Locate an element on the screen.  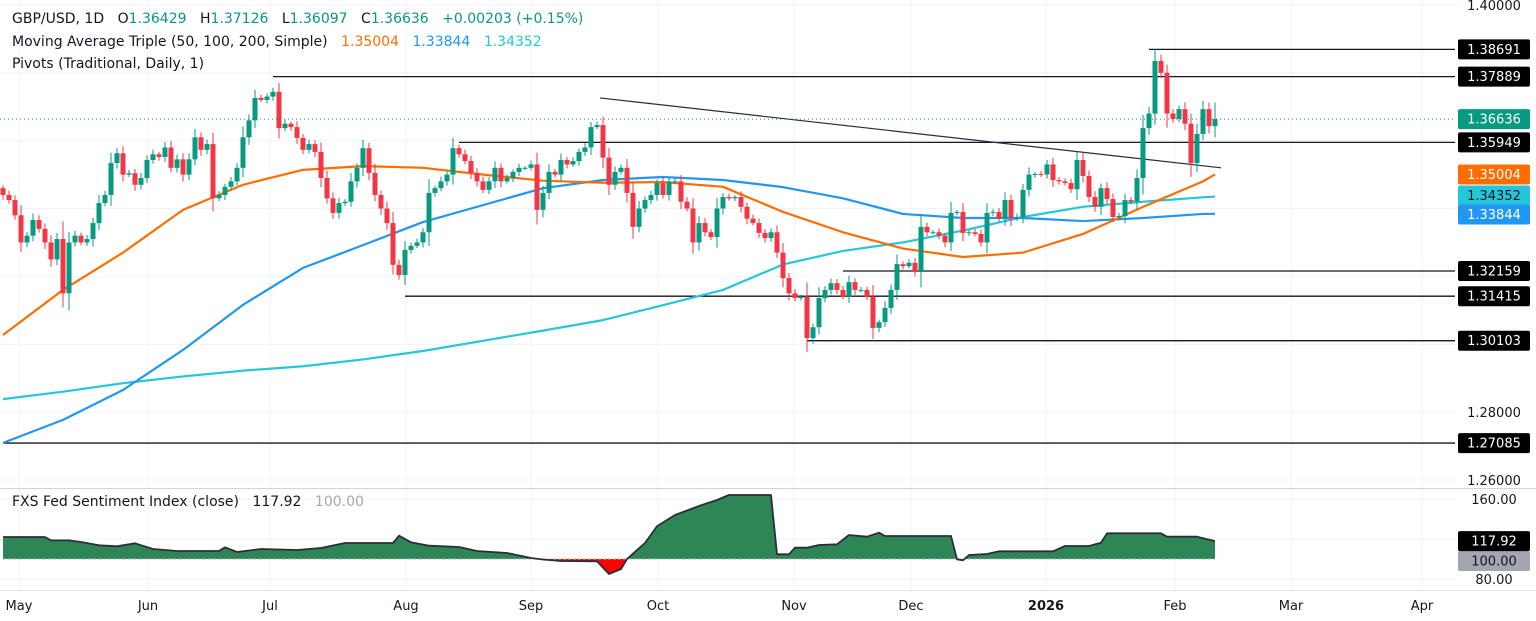
ma200-price-badge: 1.34352 is located at coordinates (1494, 195).